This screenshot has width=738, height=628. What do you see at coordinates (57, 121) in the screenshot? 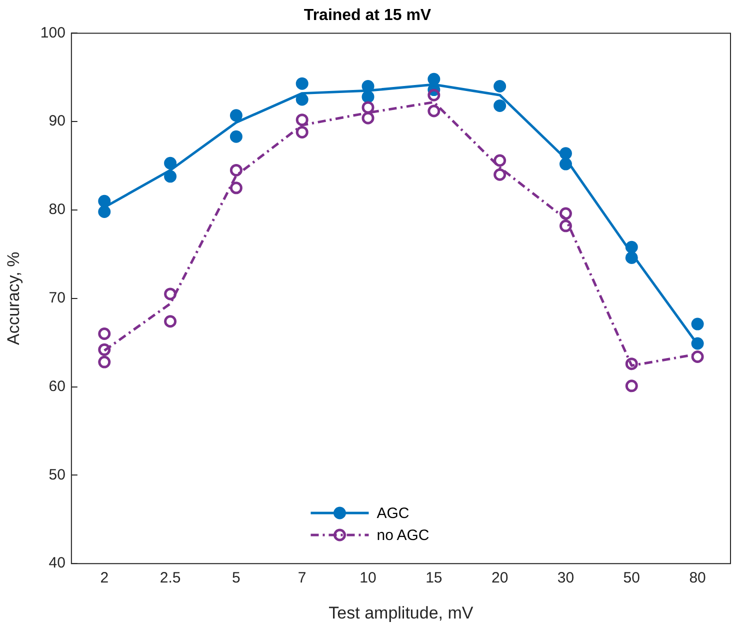
I see `y-tick-label: 90` at bounding box center [57, 121].